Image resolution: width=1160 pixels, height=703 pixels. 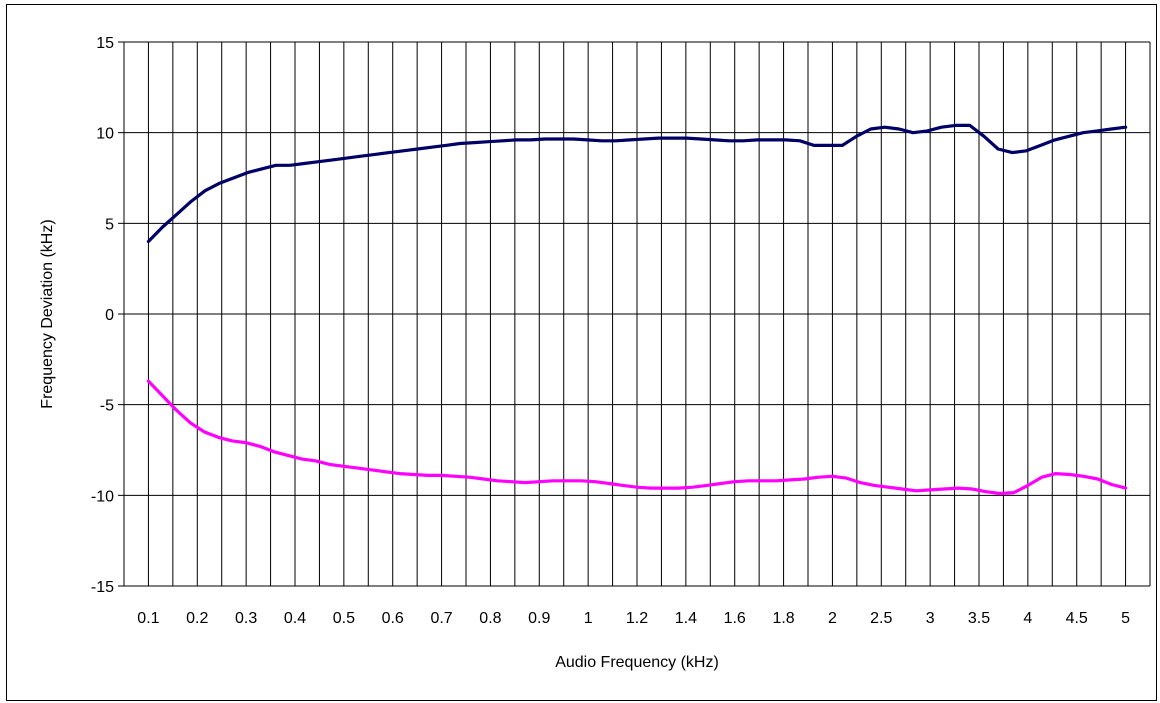 What do you see at coordinates (1125, 618) in the screenshot?
I see `x-tick-label: 5` at bounding box center [1125, 618].